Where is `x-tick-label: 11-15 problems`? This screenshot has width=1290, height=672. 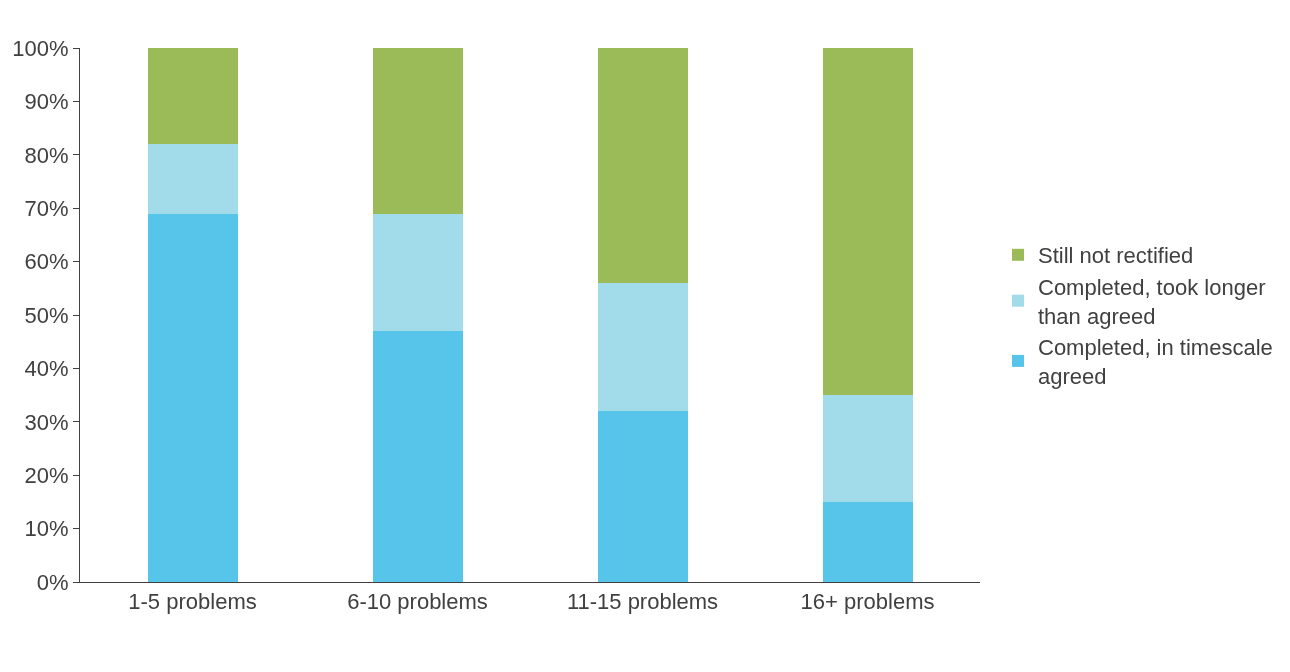 x-tick-label: 11-15 problems is located at coordinates (642, 602).